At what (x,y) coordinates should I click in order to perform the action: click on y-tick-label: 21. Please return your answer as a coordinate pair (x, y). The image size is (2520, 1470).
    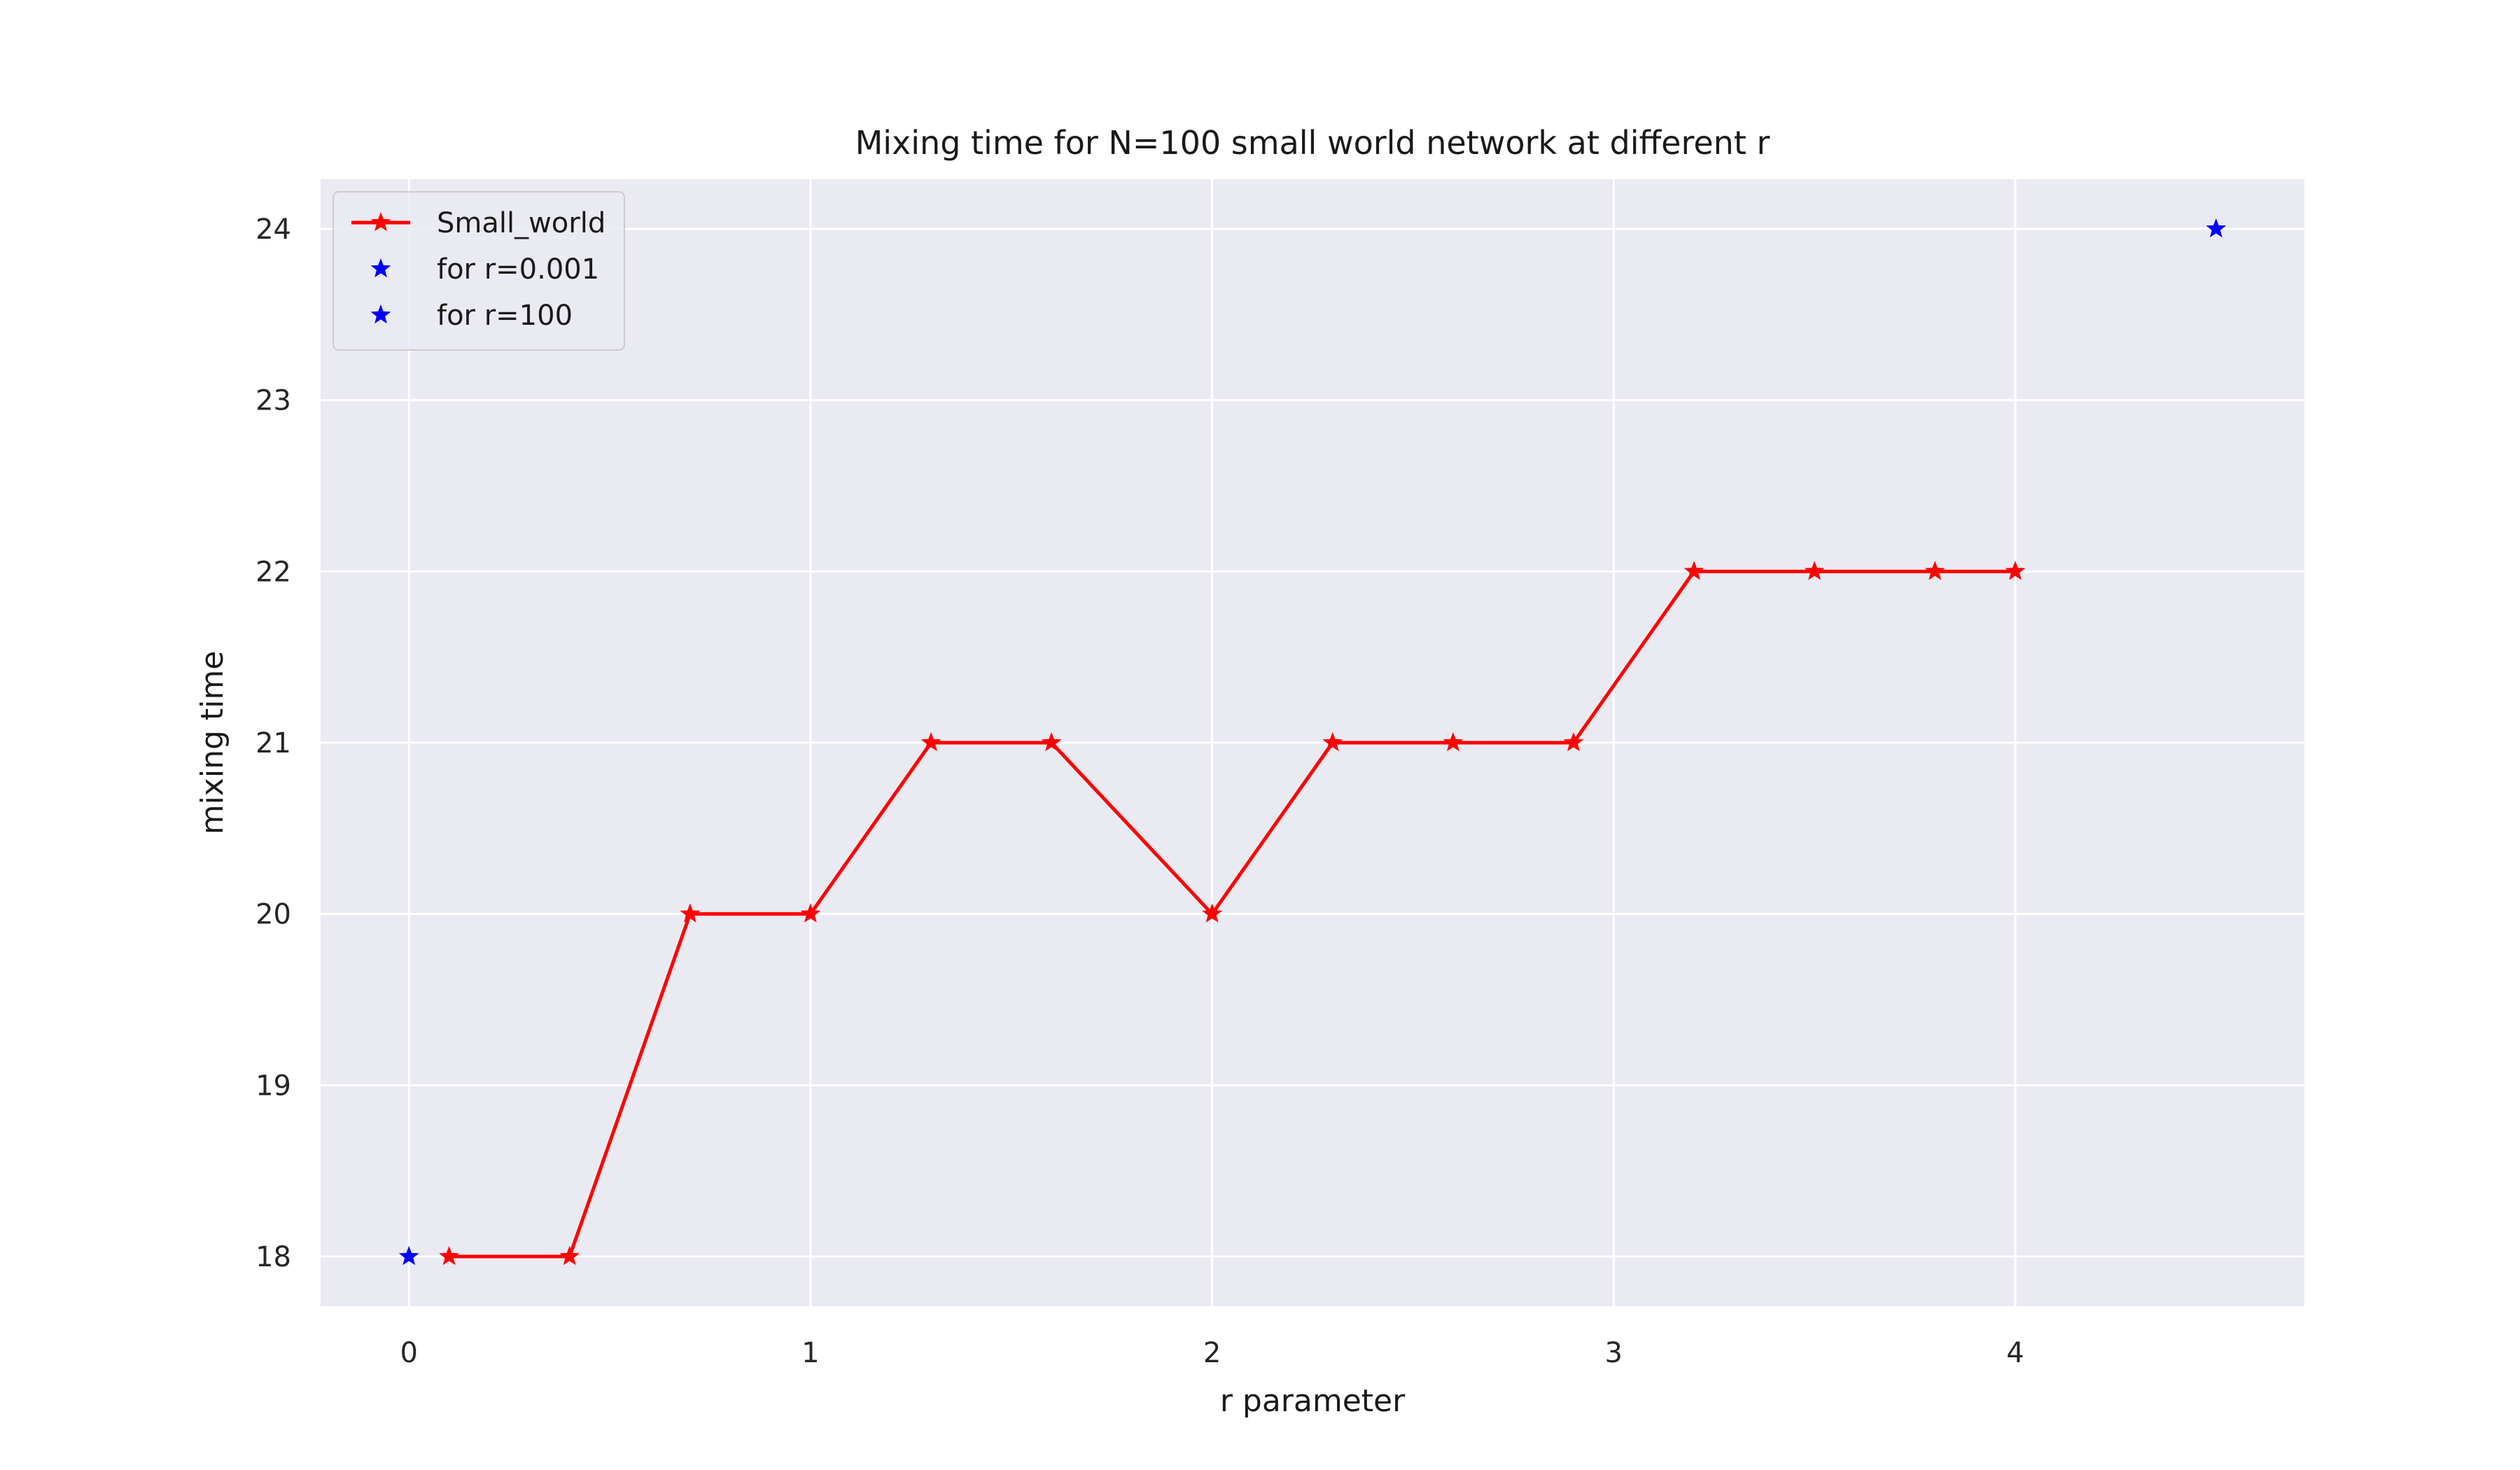
    Looking at the image, I should click on (273, 743).